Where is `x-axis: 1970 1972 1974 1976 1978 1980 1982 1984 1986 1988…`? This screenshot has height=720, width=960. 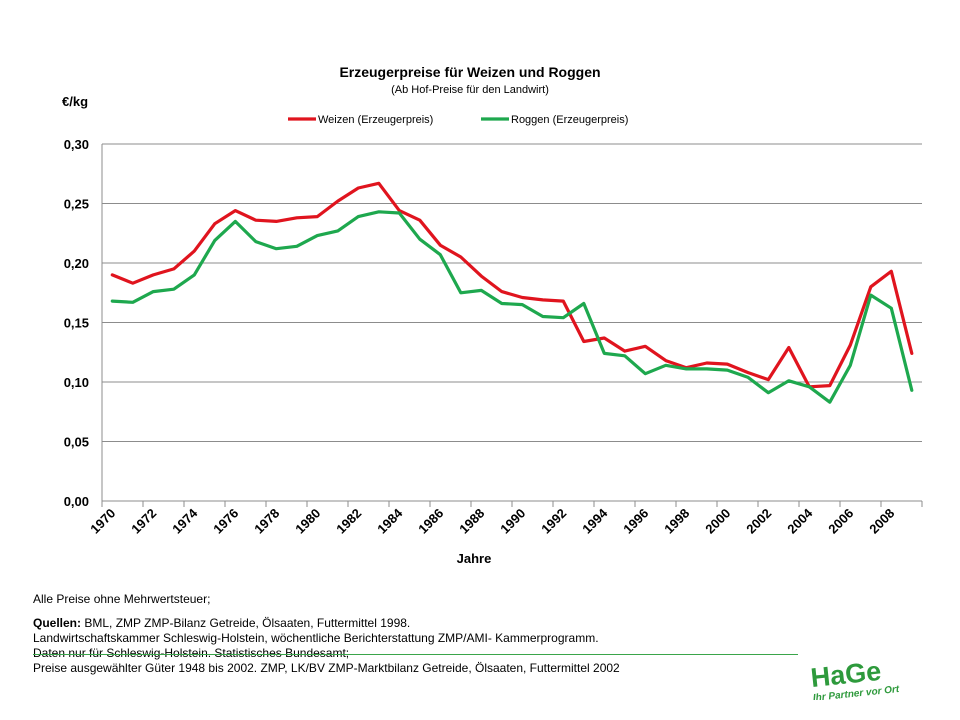
x-axis: 1970 1972 1974 1976 1978 1980 1982 1984 1986 1988… is located at coordinates (505, 519).